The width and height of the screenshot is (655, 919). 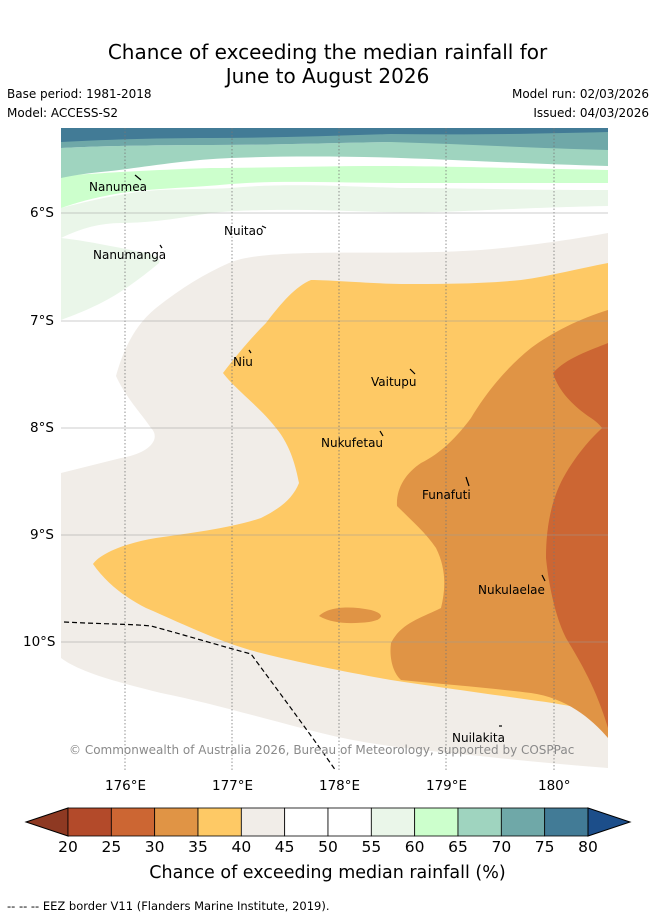 What do you see at coordinates (154, 847) in the screenshot?
I see `colorbar-tick-label: 30` at bounding box center [154, 847].